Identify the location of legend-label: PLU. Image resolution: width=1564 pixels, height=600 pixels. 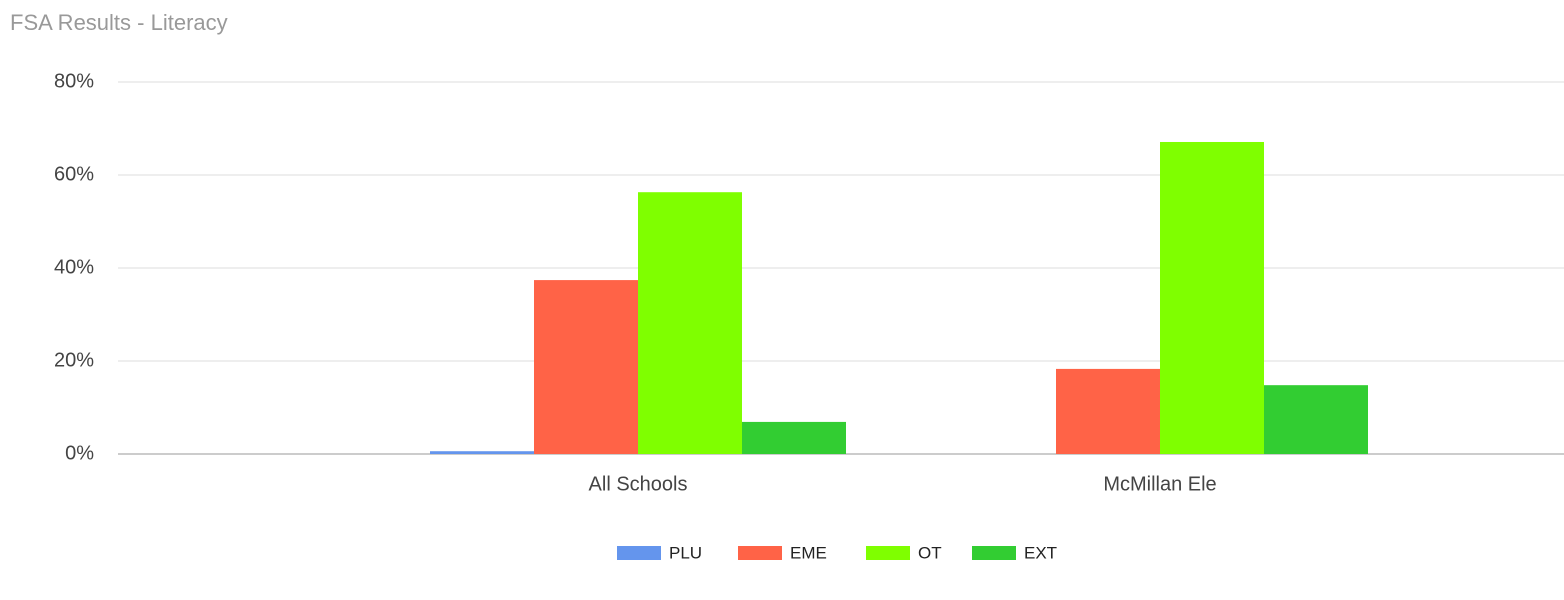
(685, 552).